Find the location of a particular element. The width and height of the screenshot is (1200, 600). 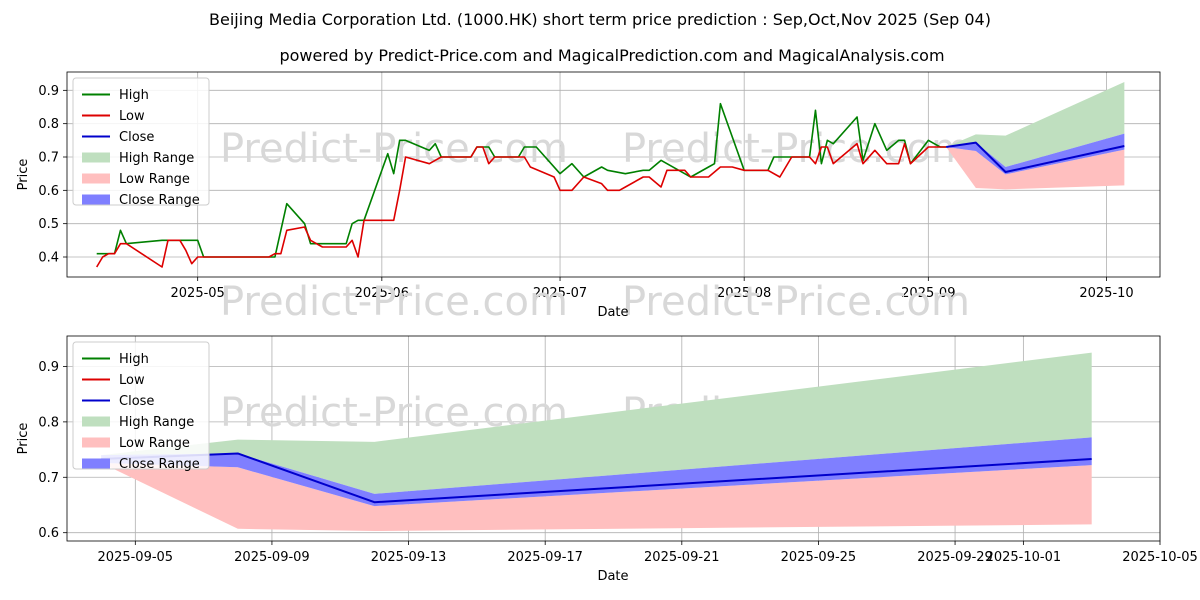

x-tick-label: 2025-09-21 is located at coordinates (682, 557).